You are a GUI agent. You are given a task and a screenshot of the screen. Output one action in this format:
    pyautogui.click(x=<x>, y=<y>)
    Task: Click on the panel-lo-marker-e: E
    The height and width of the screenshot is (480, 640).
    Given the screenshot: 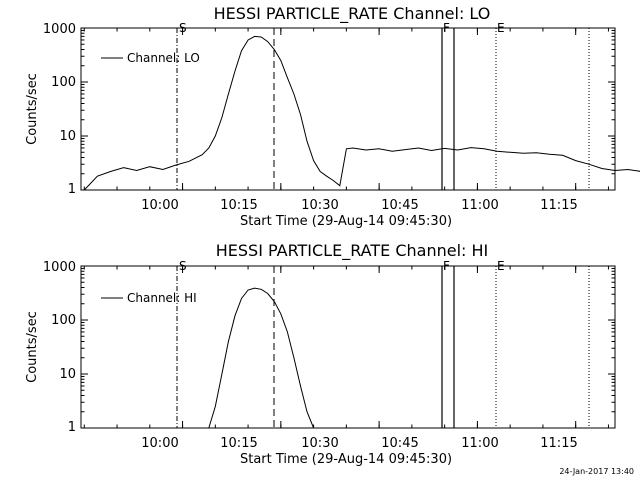 What is the action you would take?
    pyautogui.click(x=501, y=28)
    